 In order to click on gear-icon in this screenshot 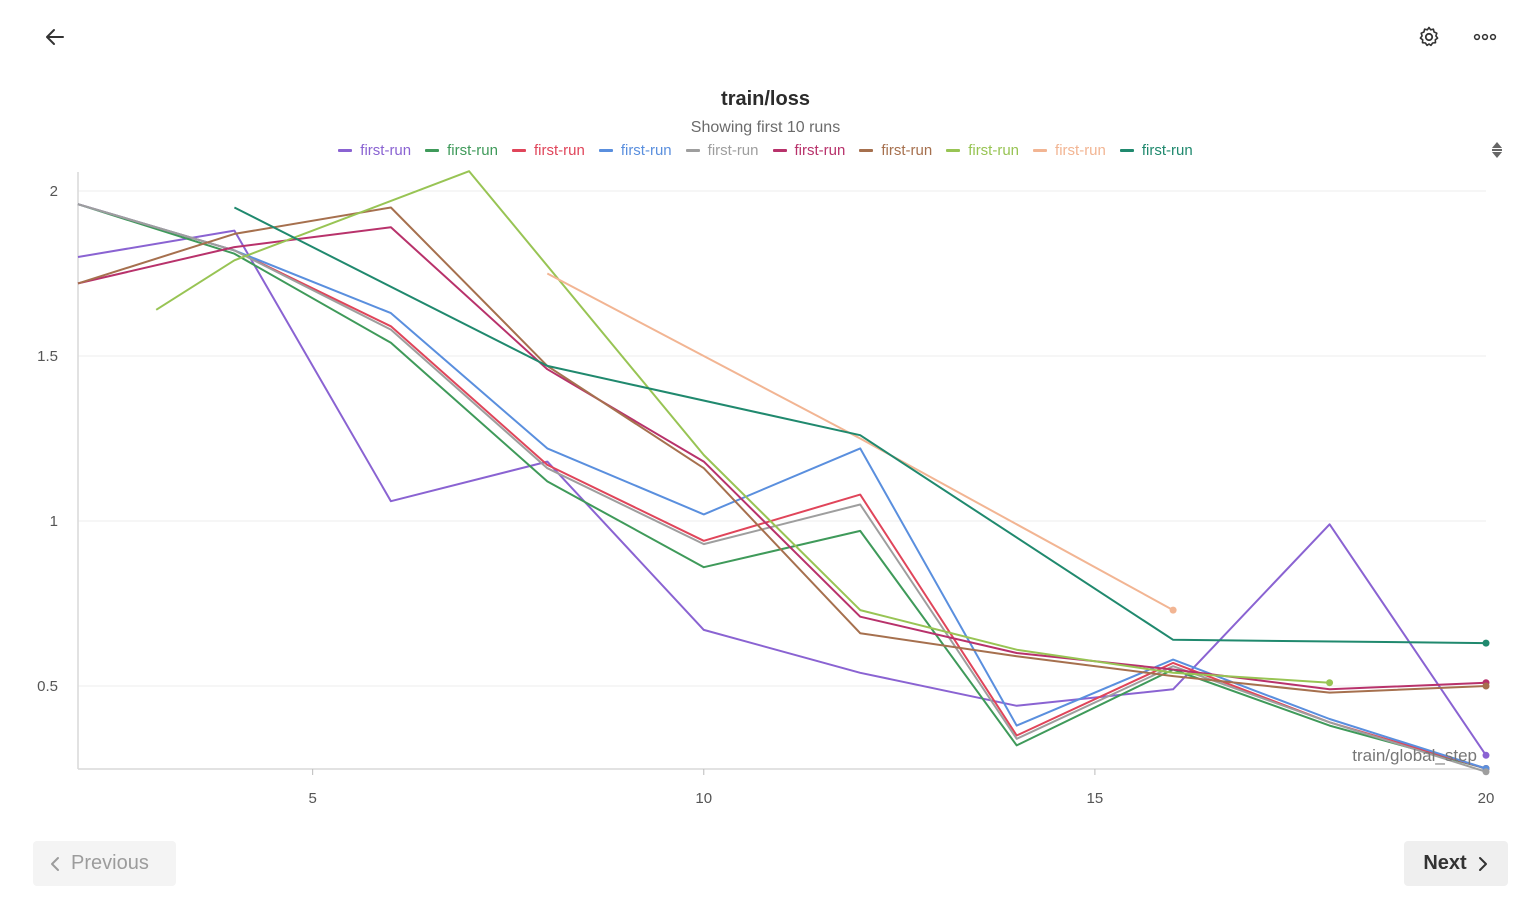, I will do `click(1429, 36)`.